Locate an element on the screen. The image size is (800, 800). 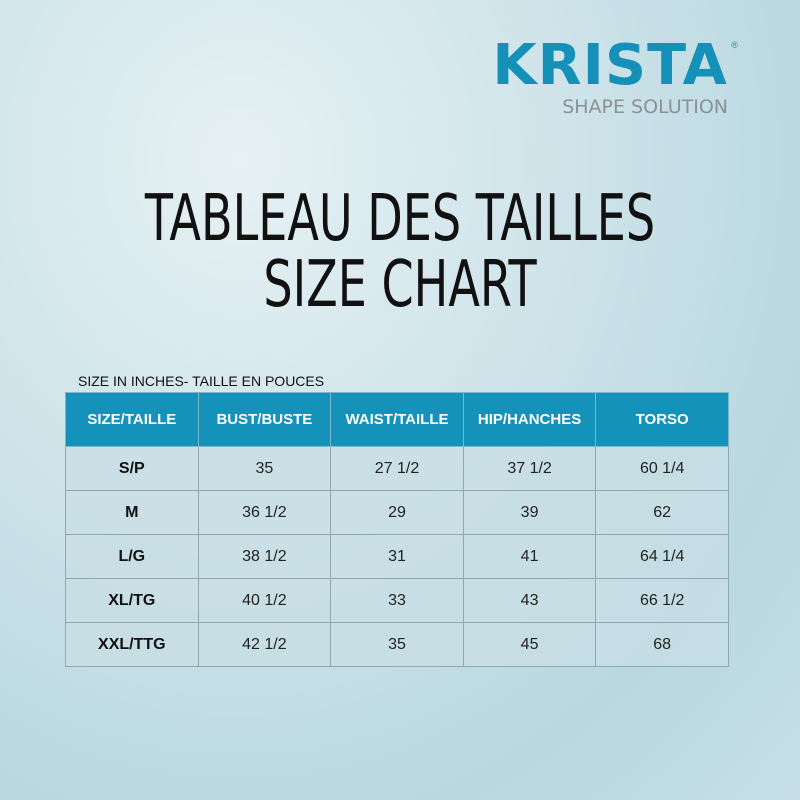
table-row: XL/TG 40 1/2 33 43 66 1/2 is located at coordinates (397, 600).